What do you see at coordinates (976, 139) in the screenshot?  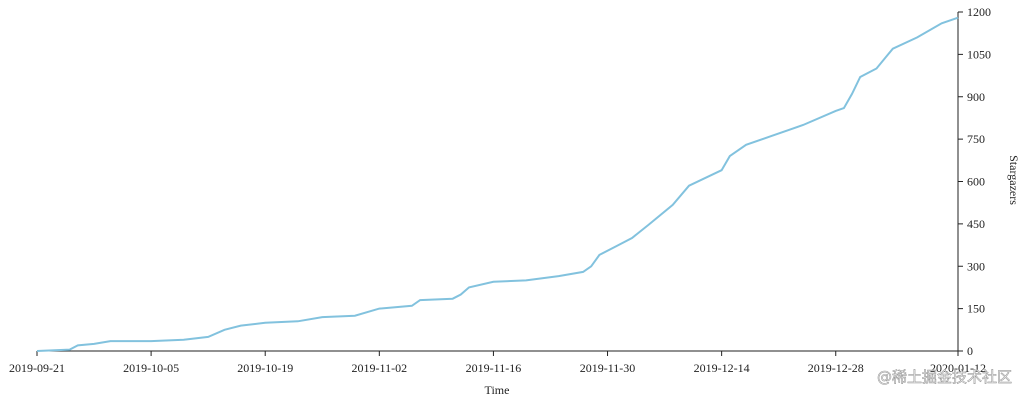 I see `y-tick-label: 750` at bounding box center [976, 139].